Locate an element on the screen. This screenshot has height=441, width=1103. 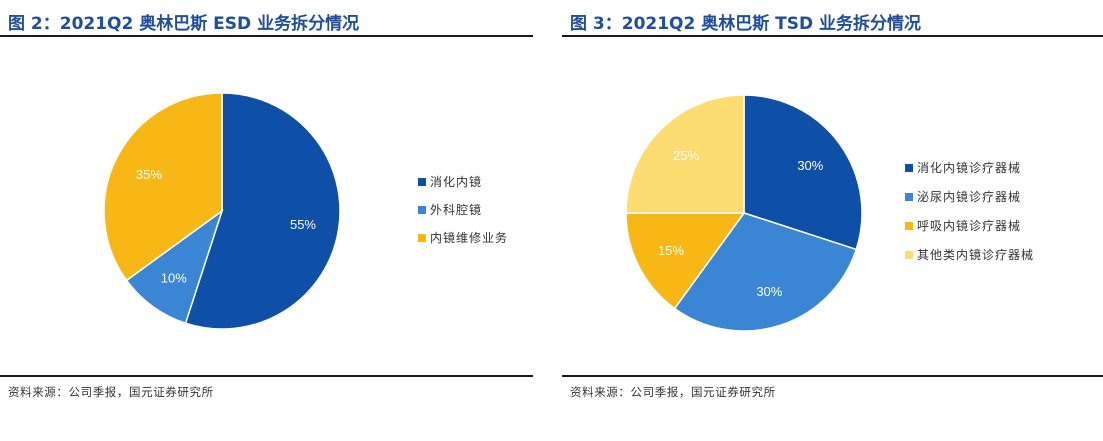
legend-label: 其他类内镜诊疗器械 is located at coordinates (975, 254).